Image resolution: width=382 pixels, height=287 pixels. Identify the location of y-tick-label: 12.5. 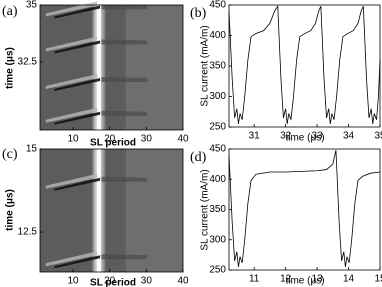
(28, 232).